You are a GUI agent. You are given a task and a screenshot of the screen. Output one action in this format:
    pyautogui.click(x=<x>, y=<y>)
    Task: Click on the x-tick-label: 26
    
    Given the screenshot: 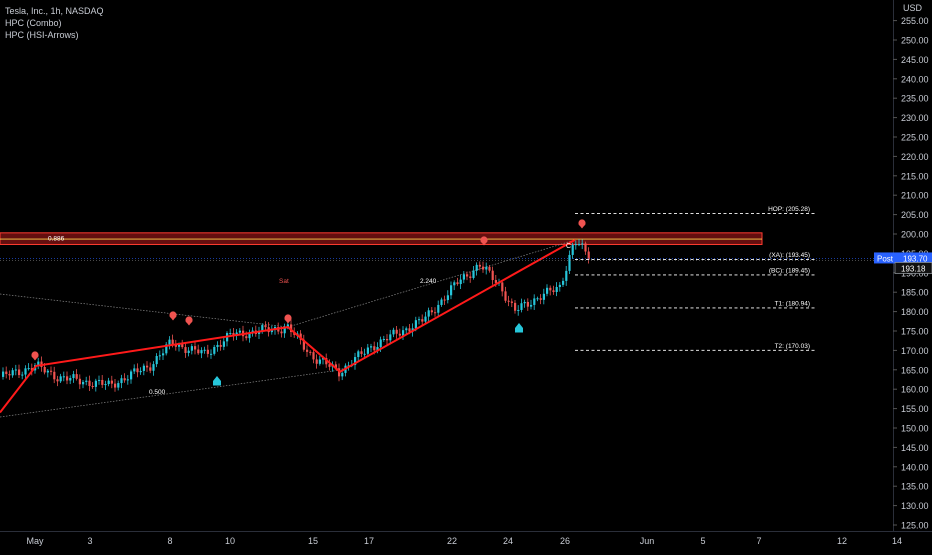 What is the action you would take?
    pyautogui.click(x=565, y=541)
    